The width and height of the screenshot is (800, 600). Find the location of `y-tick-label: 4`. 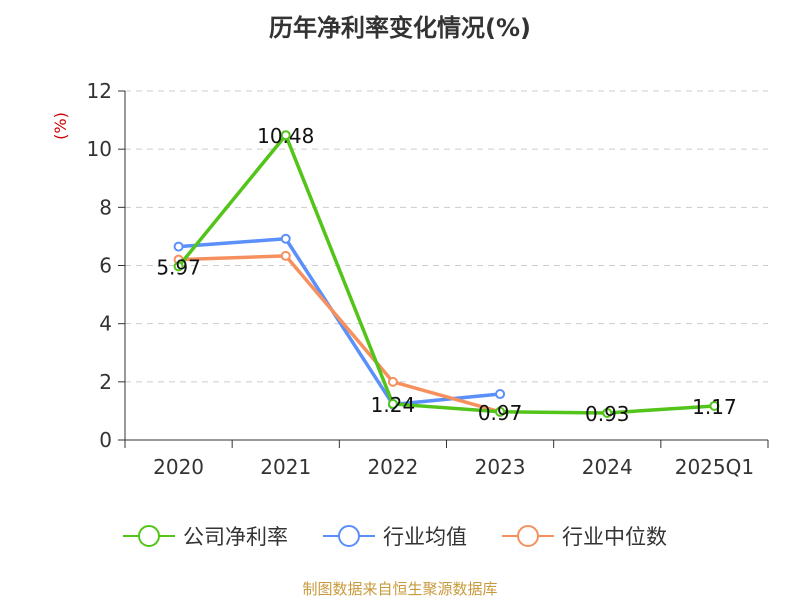

y-tick-label: 4 is located at coordinates (105, 324).